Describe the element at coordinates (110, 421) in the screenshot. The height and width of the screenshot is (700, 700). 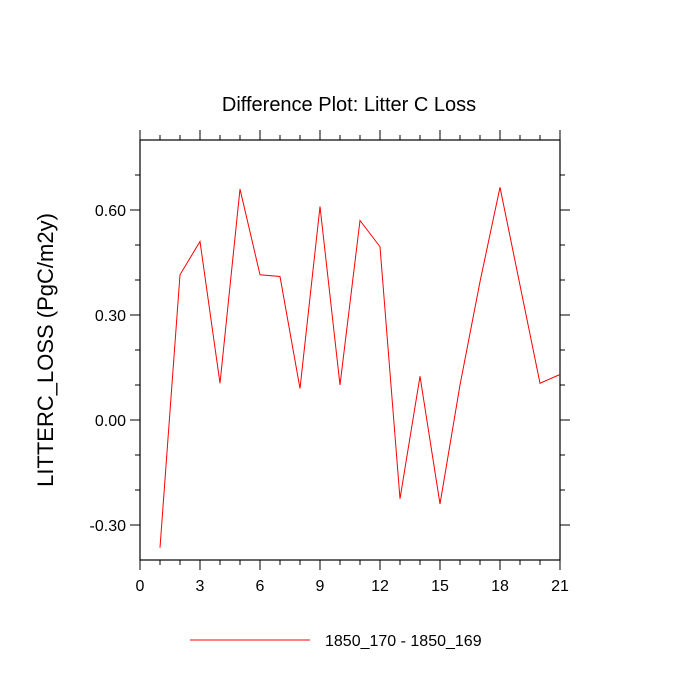
I see `y-tick-label: 0.00` at that location.